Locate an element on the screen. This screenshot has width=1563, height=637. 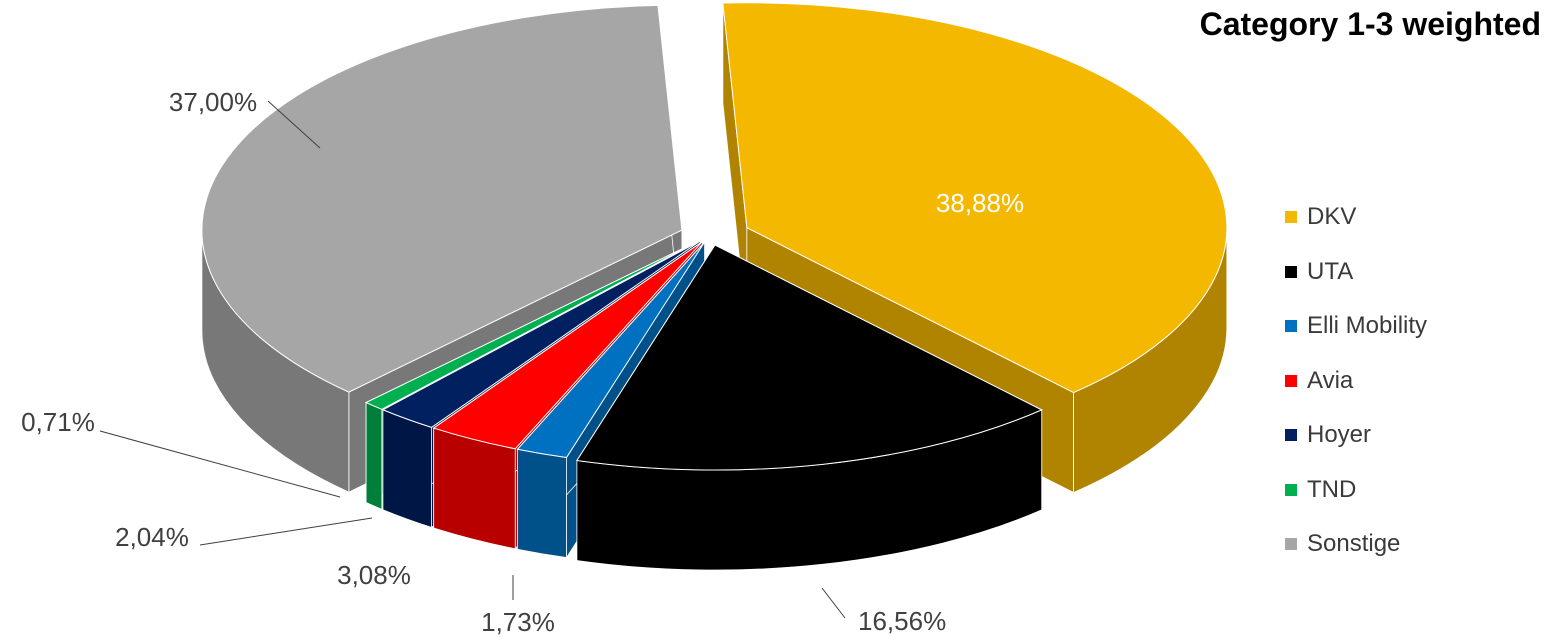
data-label-avia: 3,08% is located at coordinates (374, 575).